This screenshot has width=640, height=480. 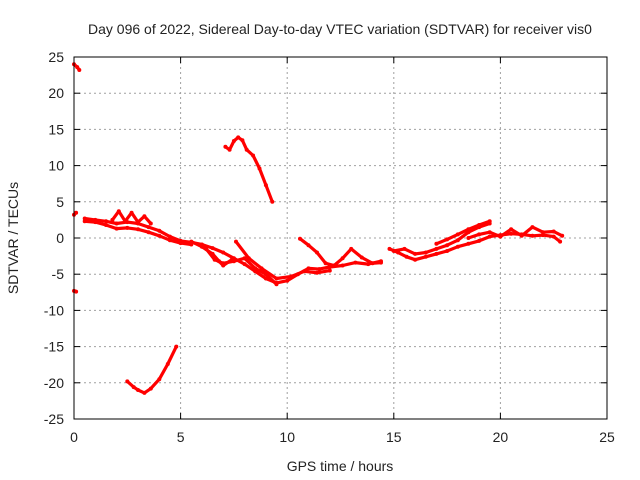 I want to click on data-point-s2, so click(x=76, y=212).